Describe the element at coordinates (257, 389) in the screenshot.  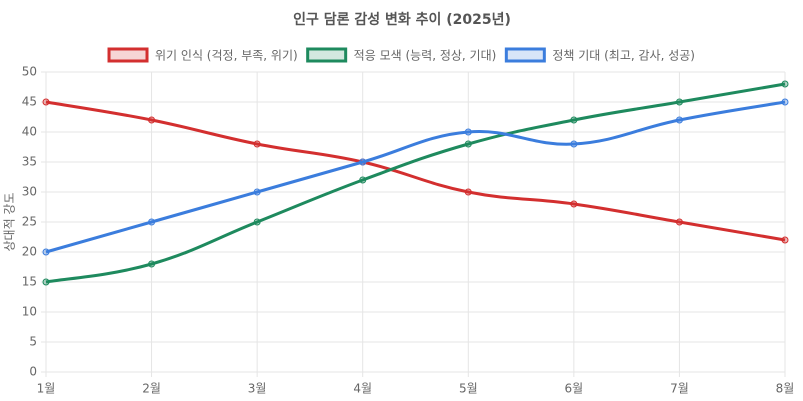
I see `x-tick-label: 3월` at that location.